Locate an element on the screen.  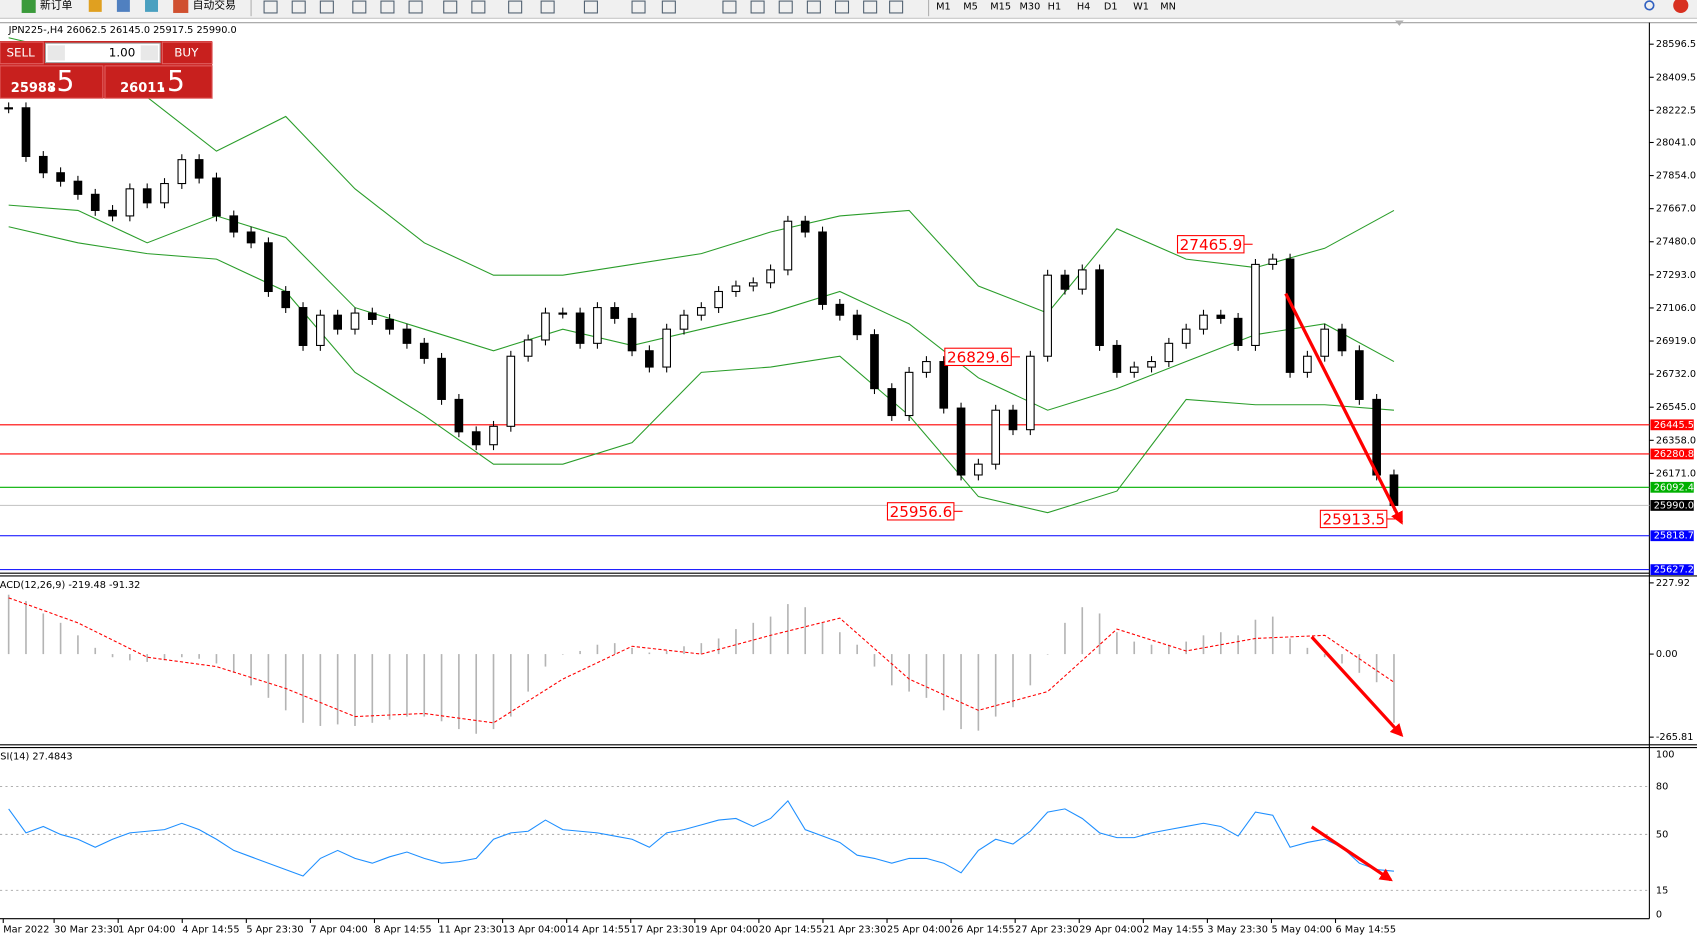
y-tick-label: 28041.0 is located at coordinates (1676, 142).